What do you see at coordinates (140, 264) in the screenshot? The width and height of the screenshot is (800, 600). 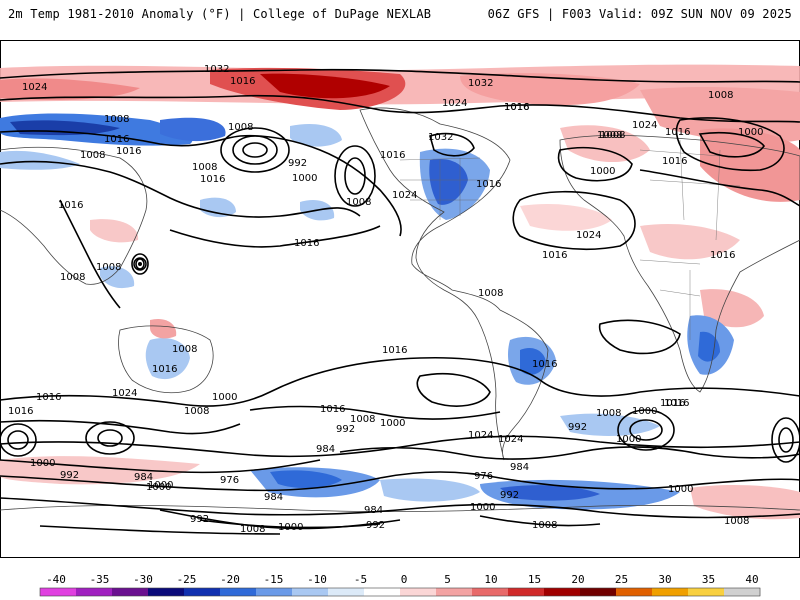 I see `tropical-cyclone-icon` at bounding box center [140, 264].